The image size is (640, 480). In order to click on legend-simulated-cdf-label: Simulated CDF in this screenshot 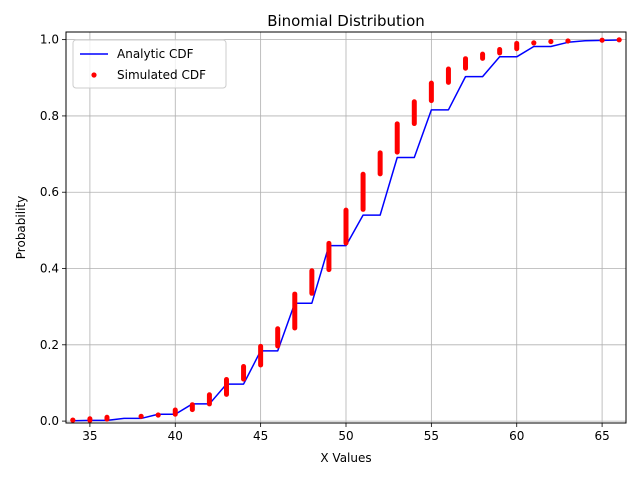, I will do `click(161, 75)`.